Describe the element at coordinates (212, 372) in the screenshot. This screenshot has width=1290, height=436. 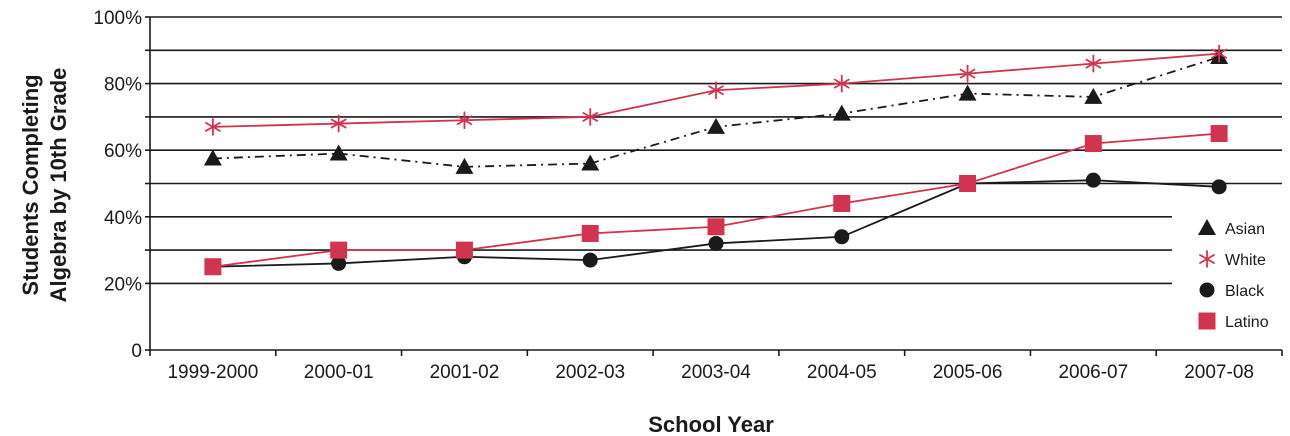
I see `x-tick-label: 1999-2000` at that location.